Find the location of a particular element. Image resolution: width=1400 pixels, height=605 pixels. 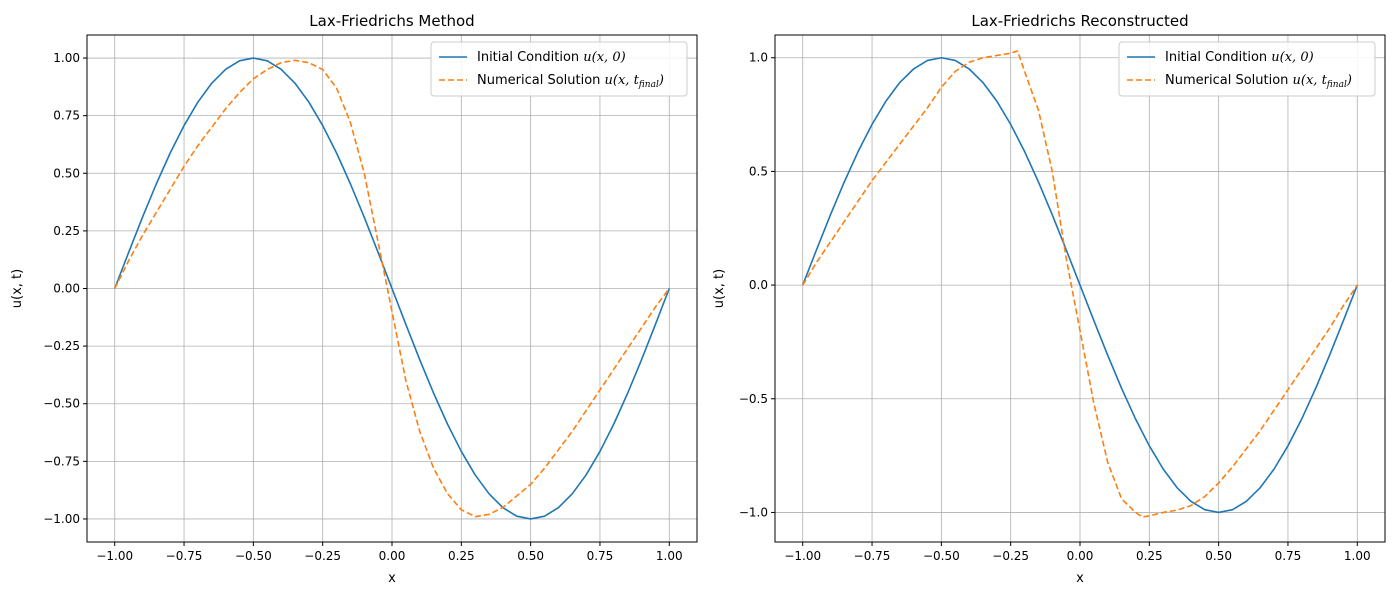

y-tick-label: 0.0 is located at coordinates (758, 285).